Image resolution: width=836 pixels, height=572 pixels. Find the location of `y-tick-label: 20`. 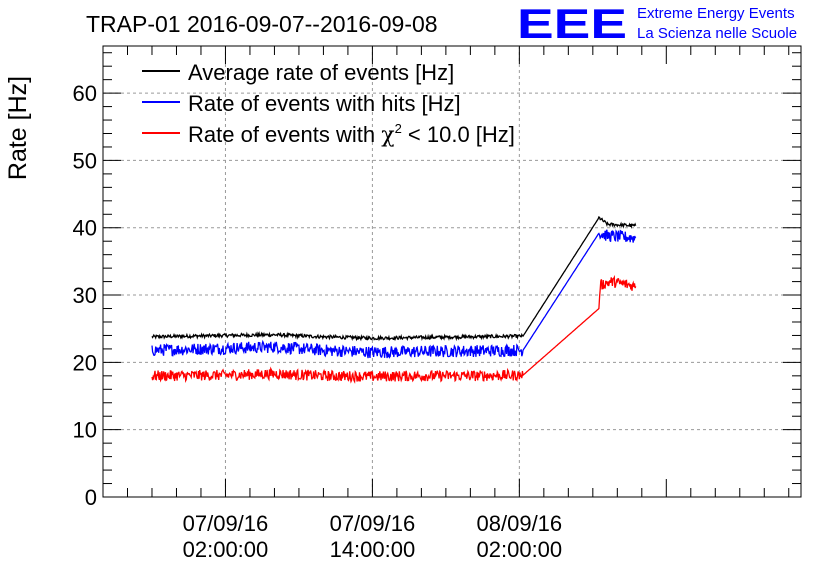

y-tick-label: 20 is located at coordinates (85, 362).